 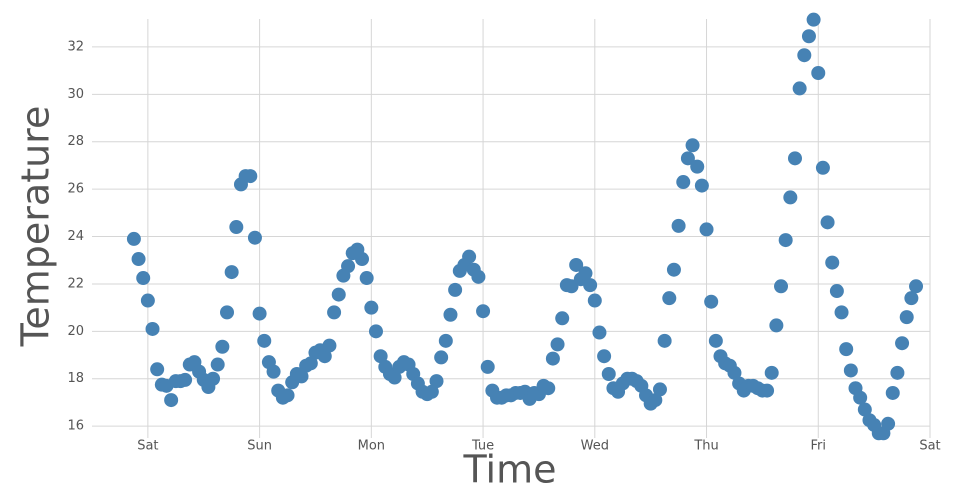 I want to click on y-tick-label: 30, so click(x=75, y=94).